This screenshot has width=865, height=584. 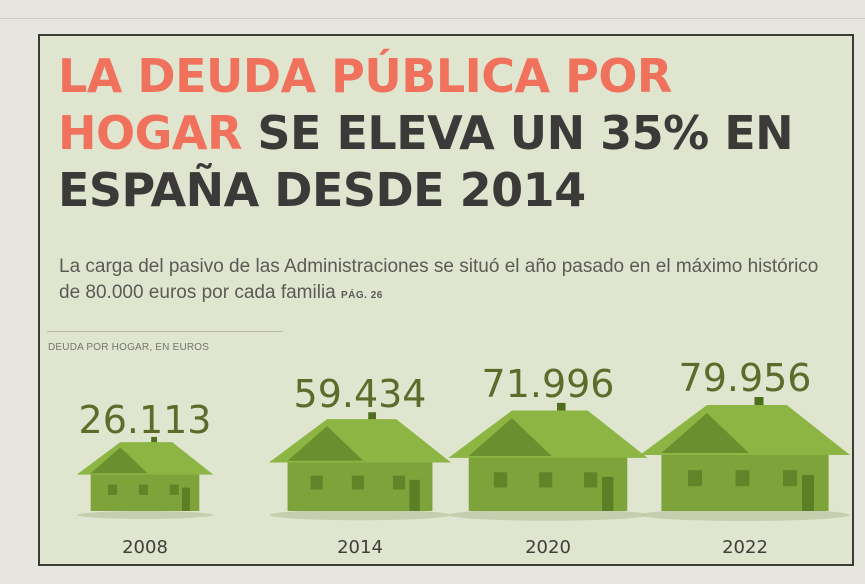 What do you see at coordinates (745, 378) in the screenshot?
I see `value-label-2022: 79.956` at bounding box center [745, 378].